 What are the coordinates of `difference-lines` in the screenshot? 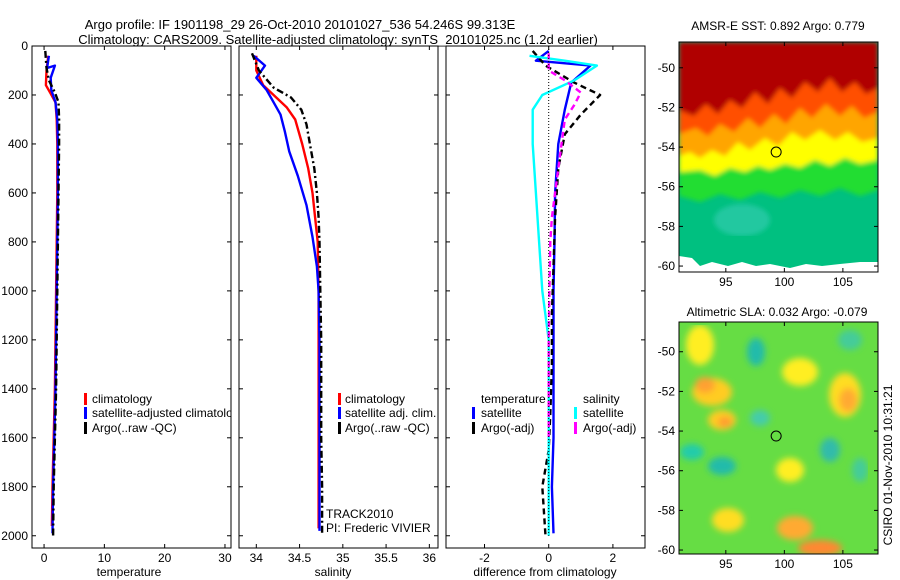 It's located at (565, 291).